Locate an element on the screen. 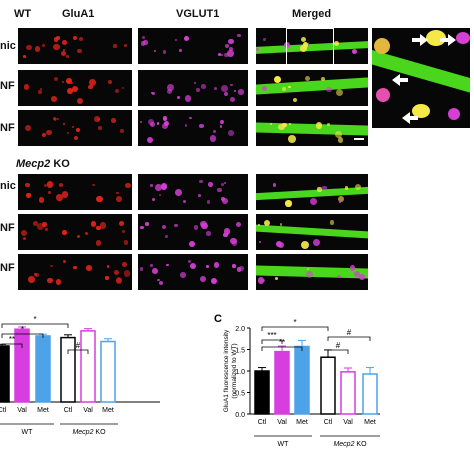  zoom-inset-panel is located at coordinates (421, 78).